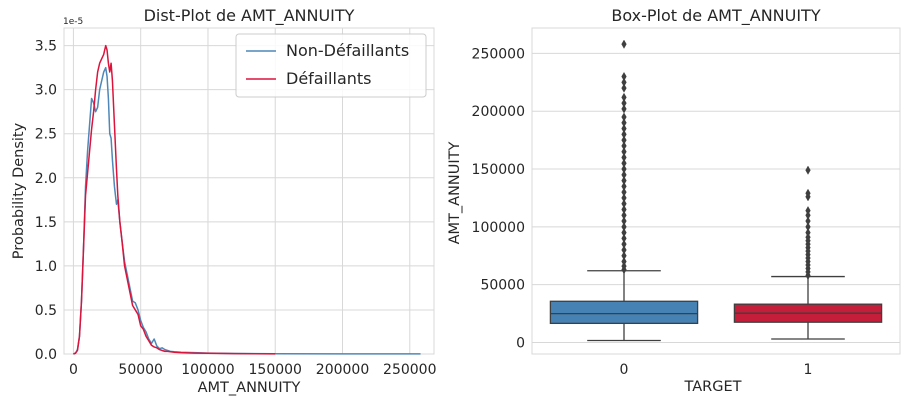 This screenshot has height=408, width=912. Describe the element at coordinates (73, 370) in the screenshot. I see `dist-plot-x-tick-label: 0` at that location.